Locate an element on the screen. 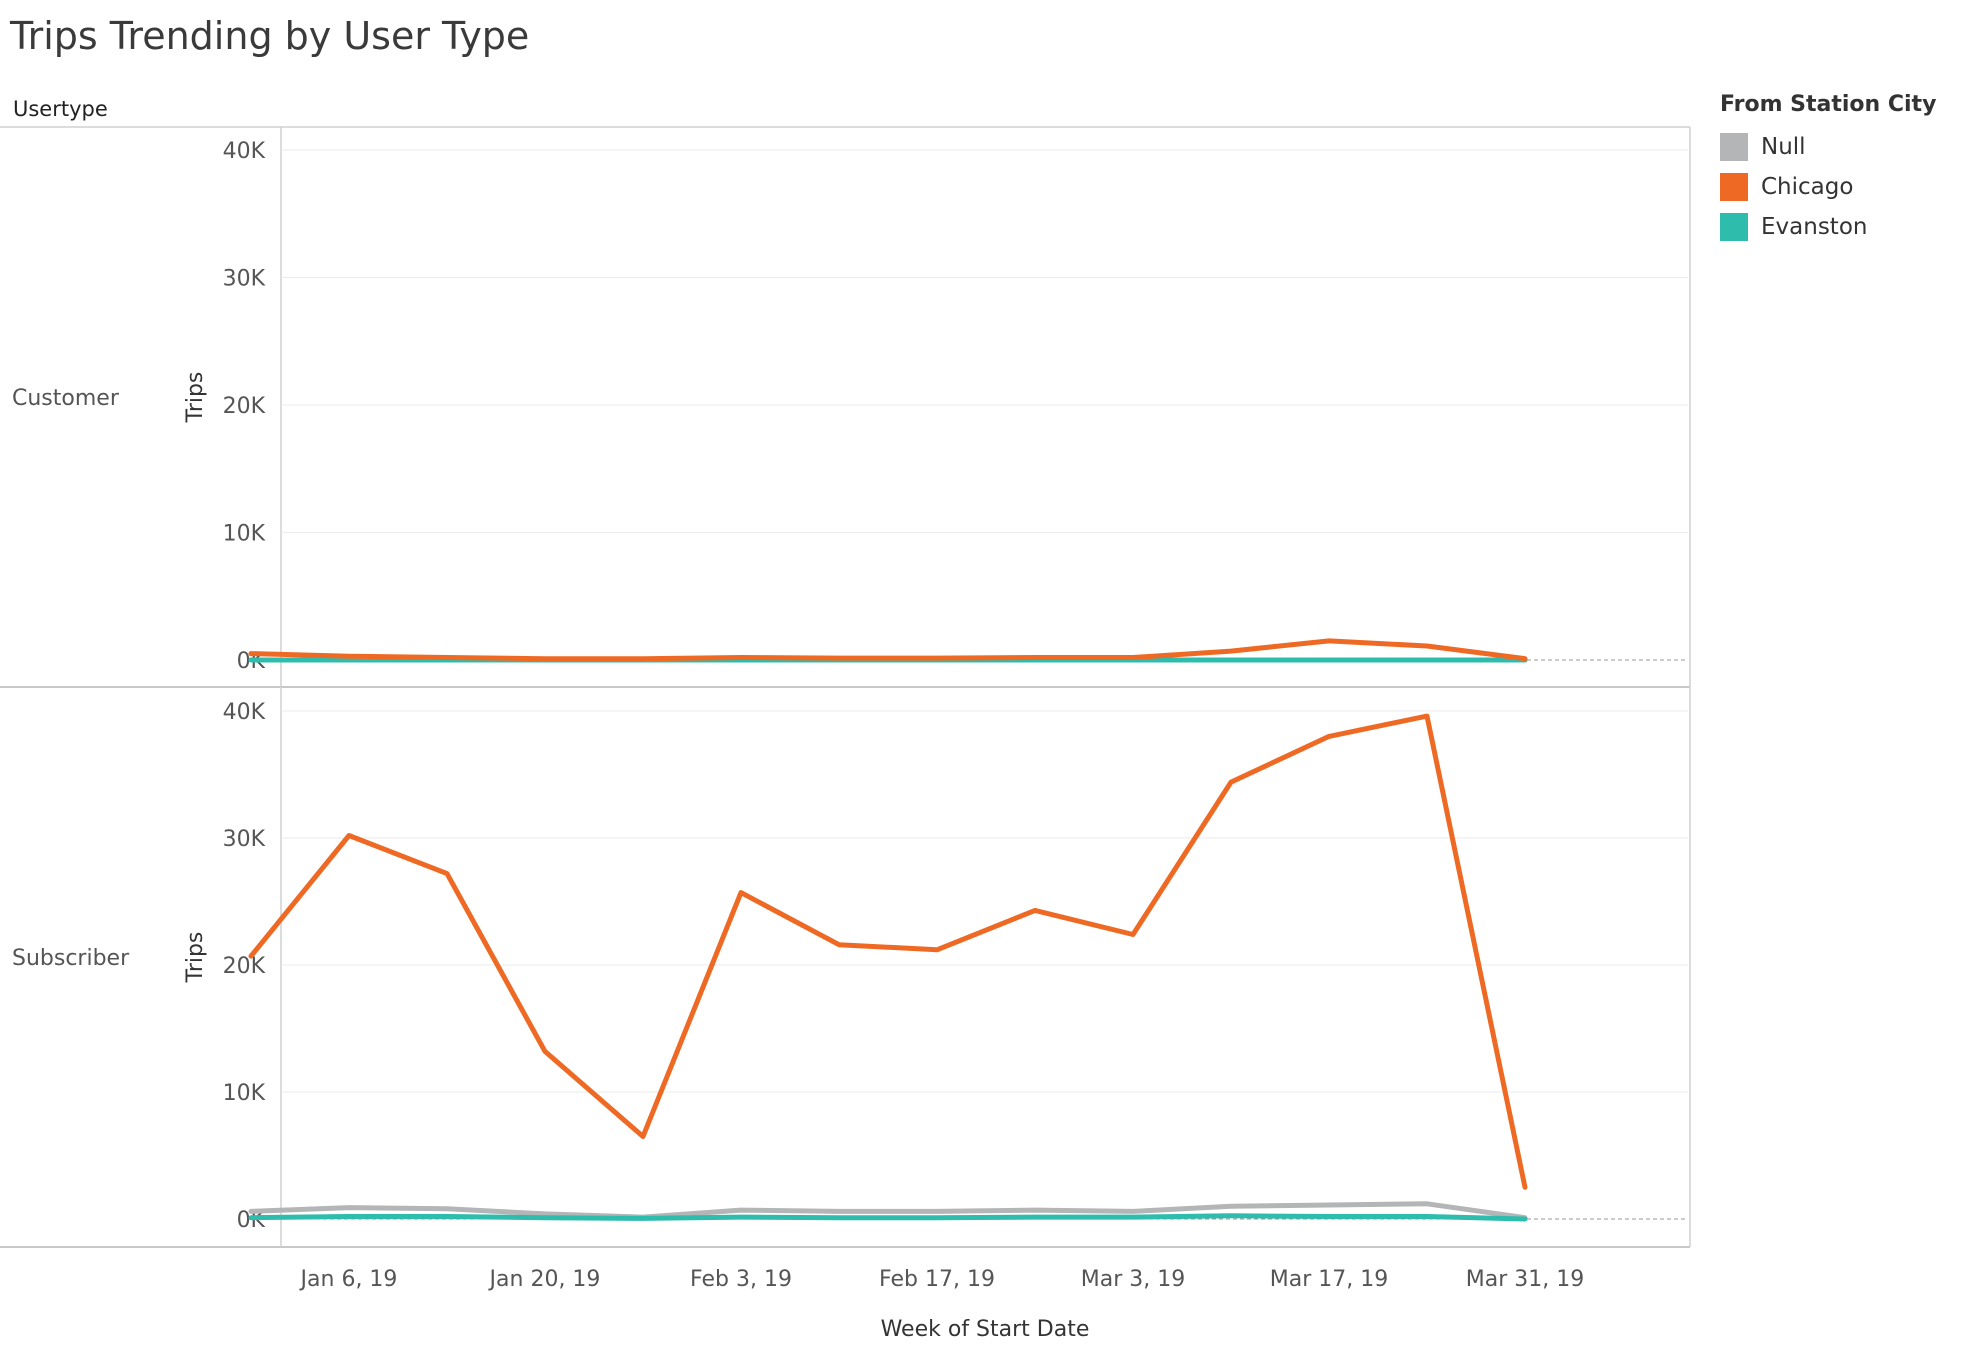  y-tick-label-customer: 20K is located at coordinates (244, 406).